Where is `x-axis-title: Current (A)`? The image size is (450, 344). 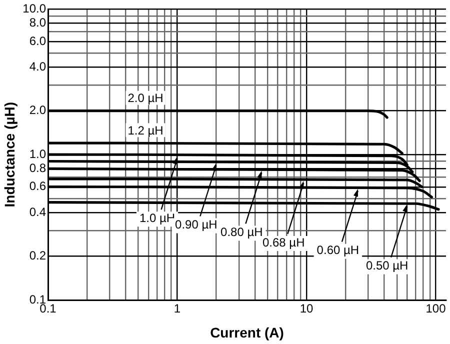
x-axis-title: Current (A) is located at coordinates (247, 332).